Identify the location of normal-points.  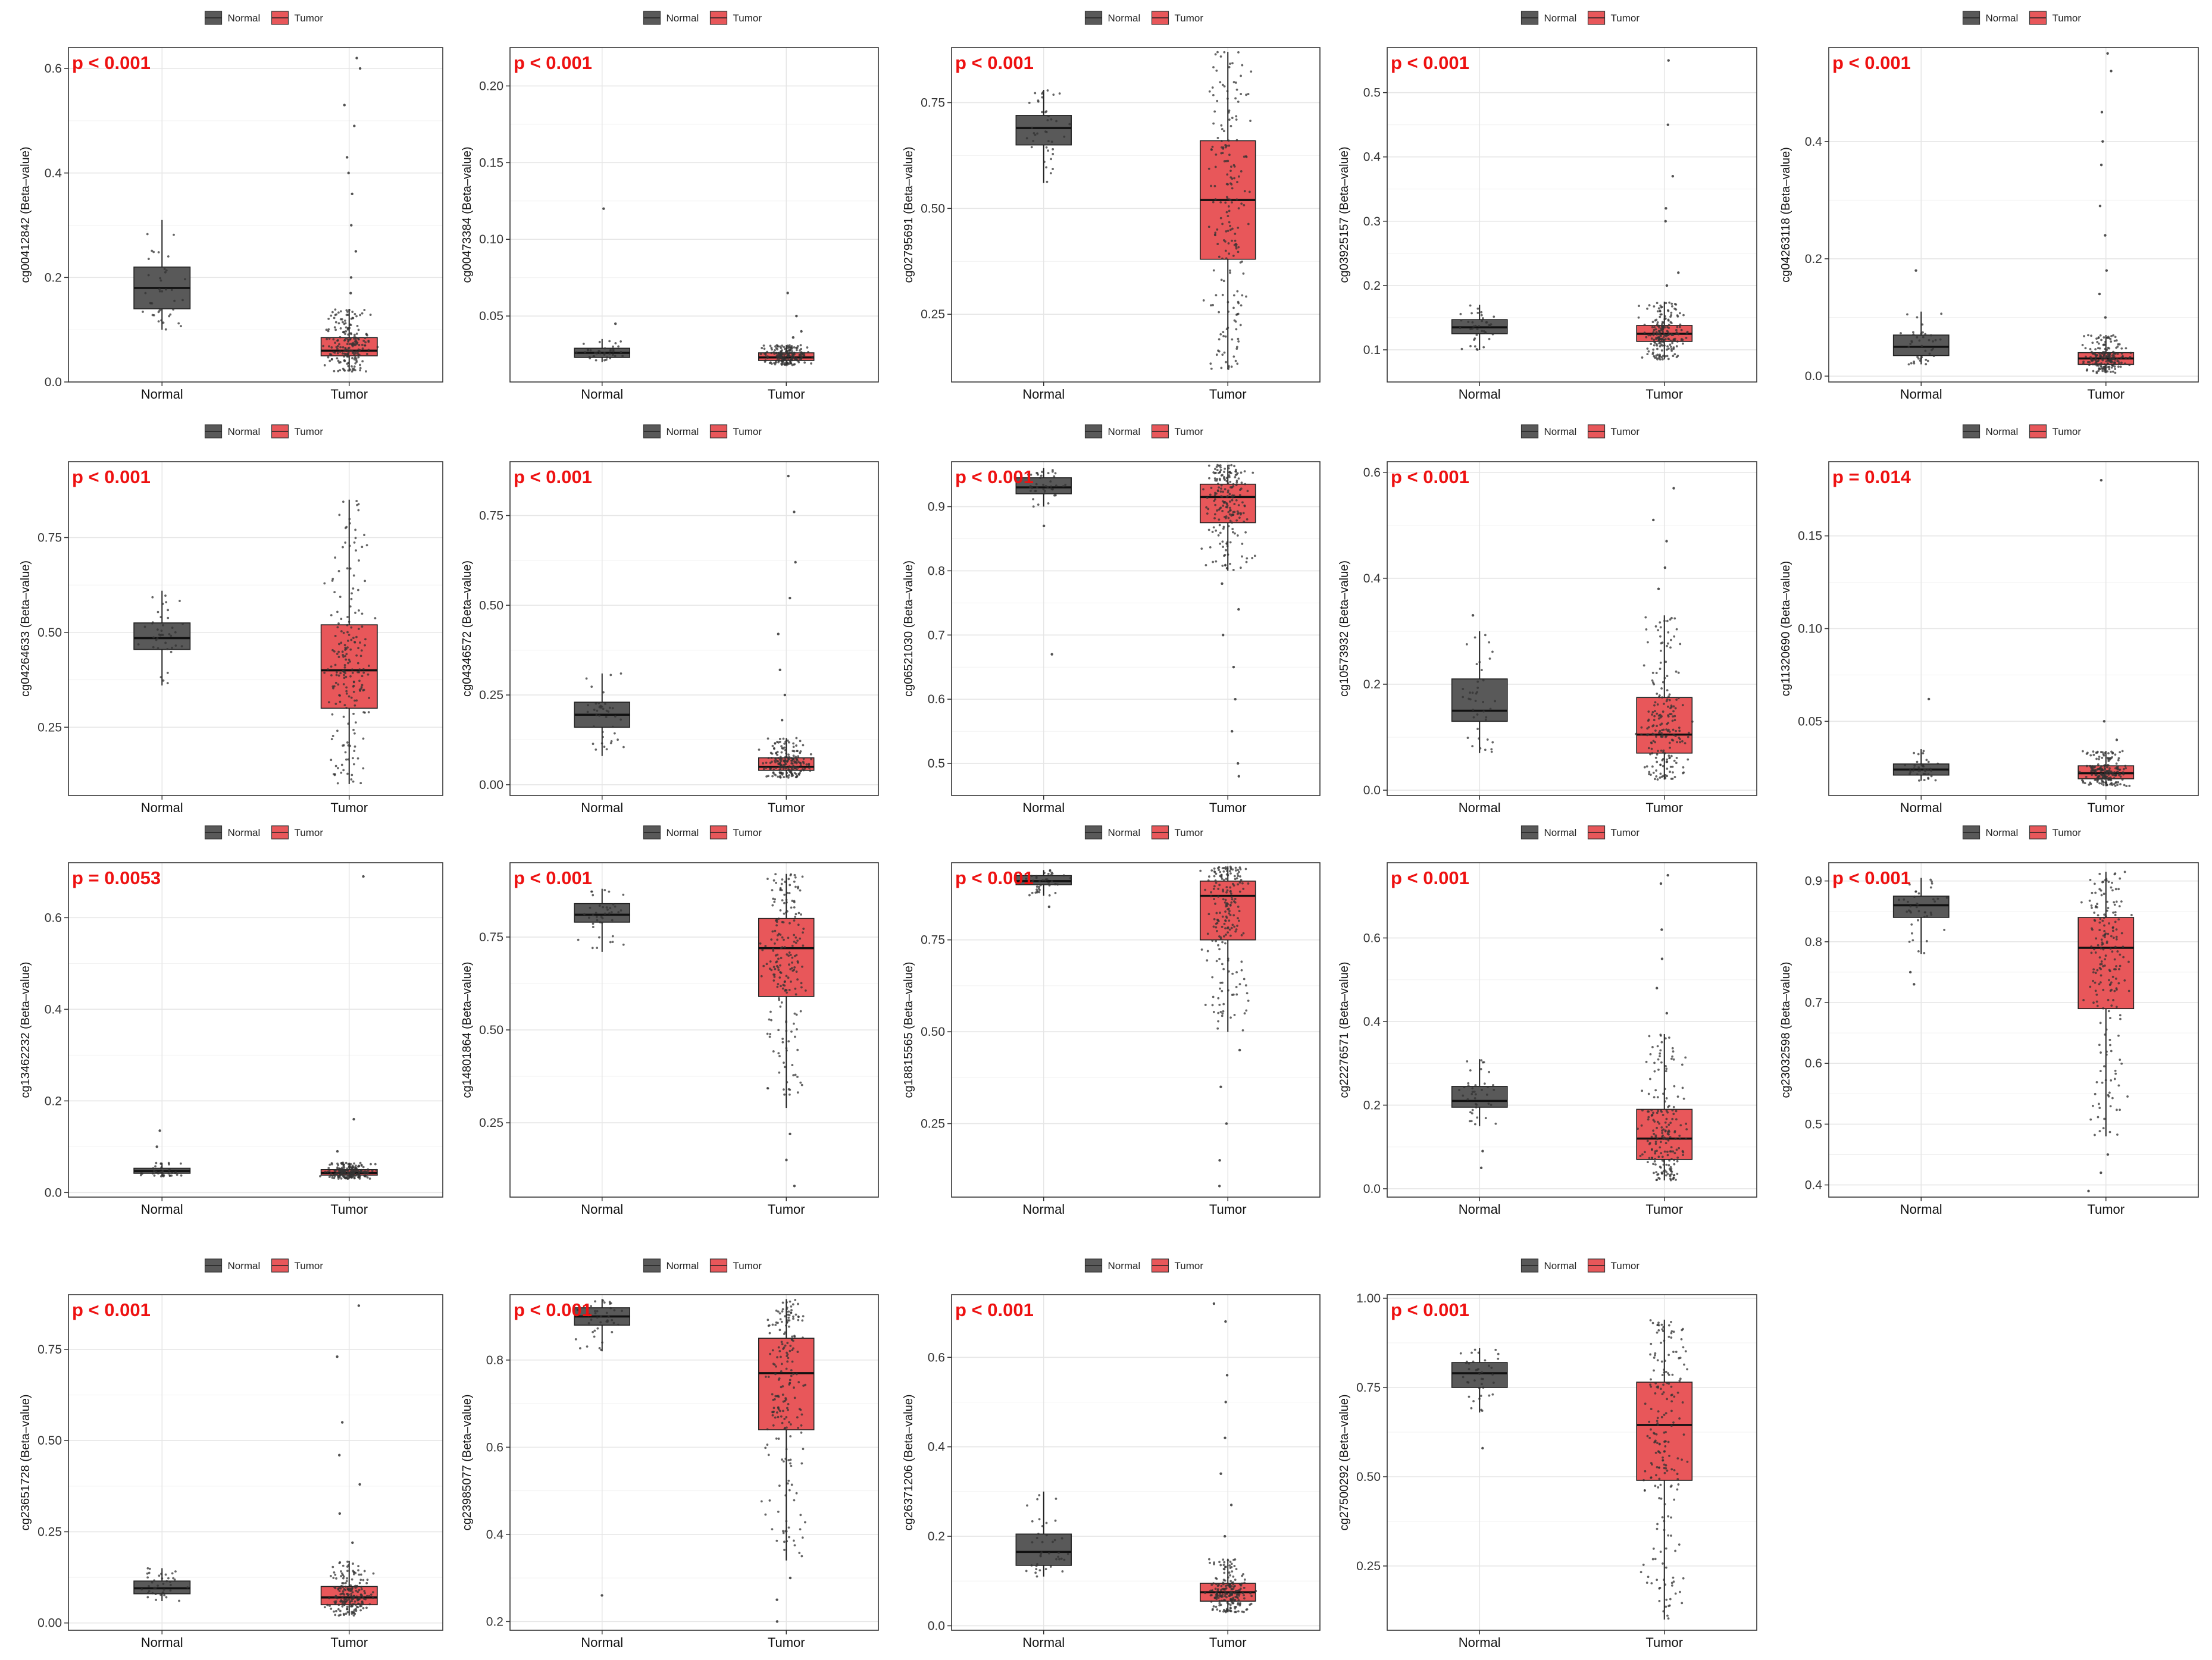
(161, 639).